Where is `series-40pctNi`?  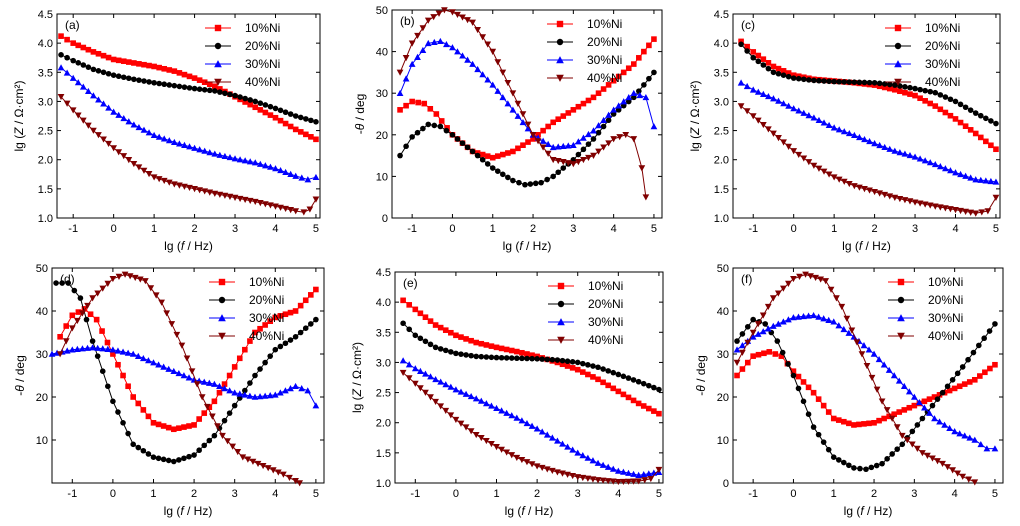 series-40pctNi is located at coordinates (856, 378).